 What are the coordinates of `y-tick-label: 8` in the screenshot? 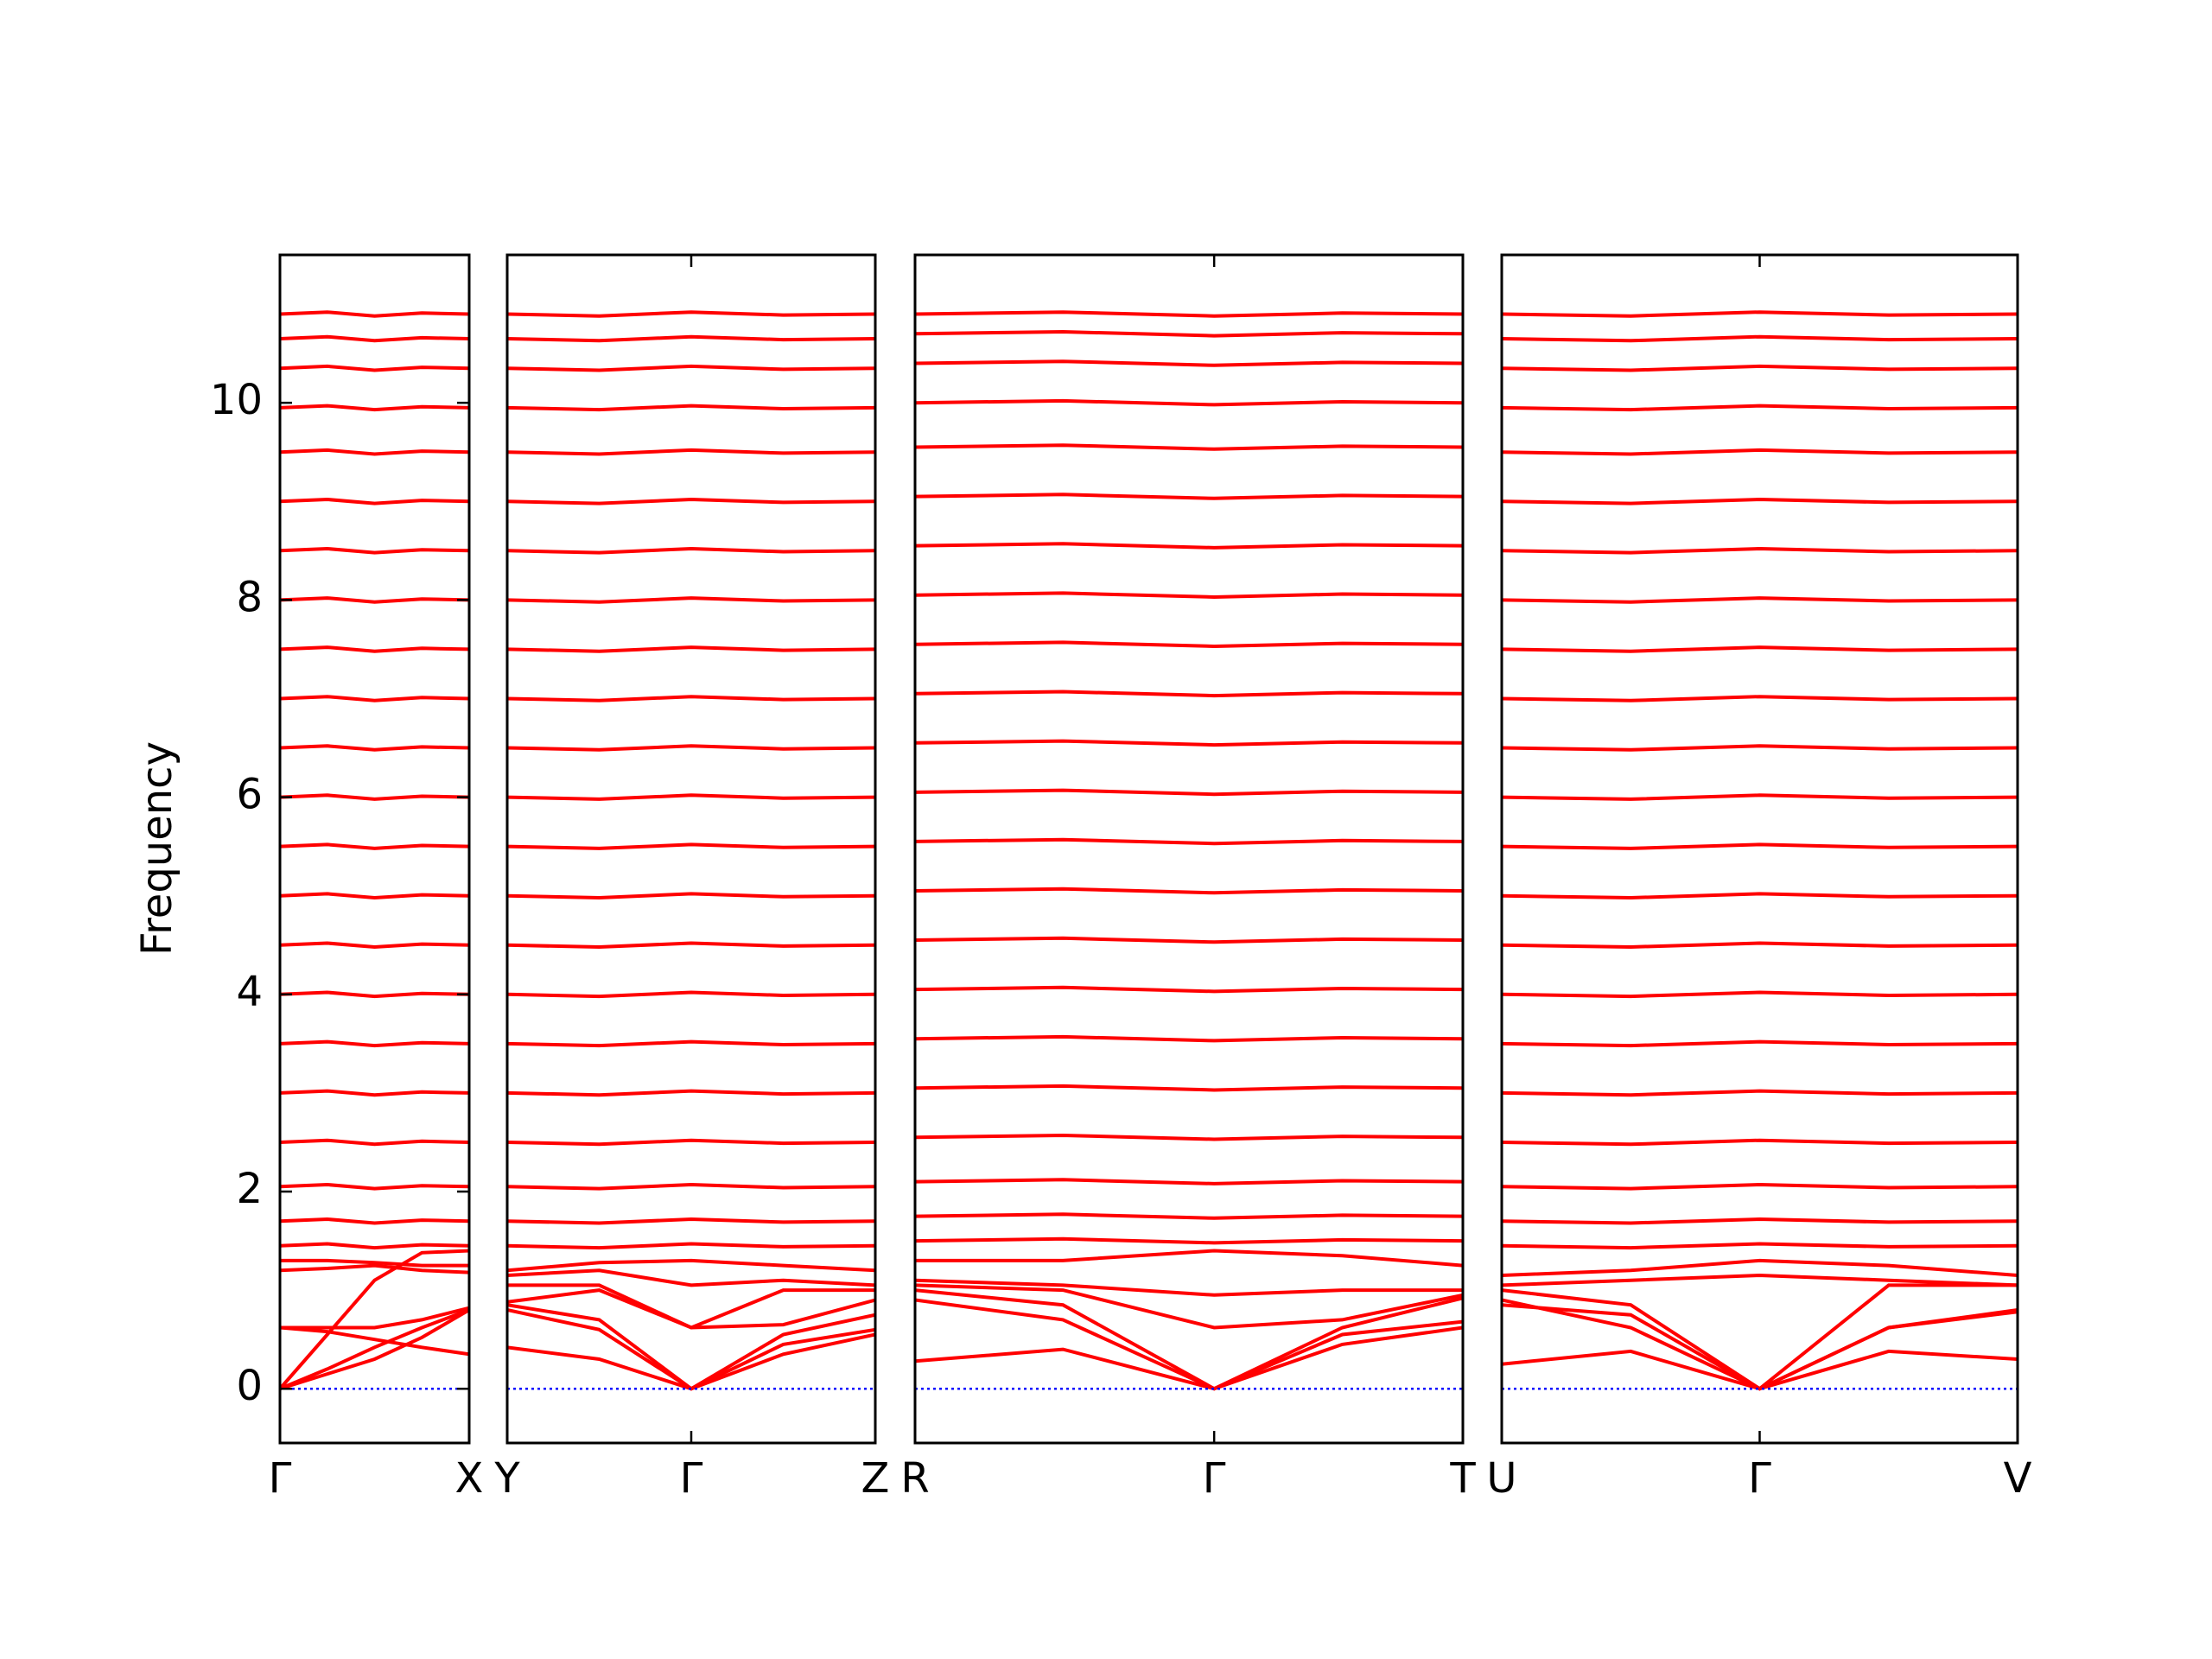 It's located at (249, 597).